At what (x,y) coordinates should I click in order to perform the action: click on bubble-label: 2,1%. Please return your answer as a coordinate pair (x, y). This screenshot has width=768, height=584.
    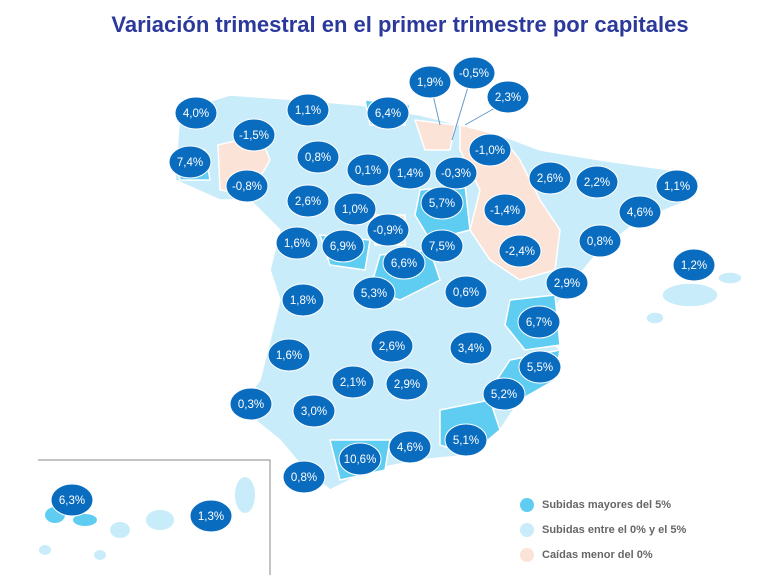
    Looking at the image, I should click on (353, 383).